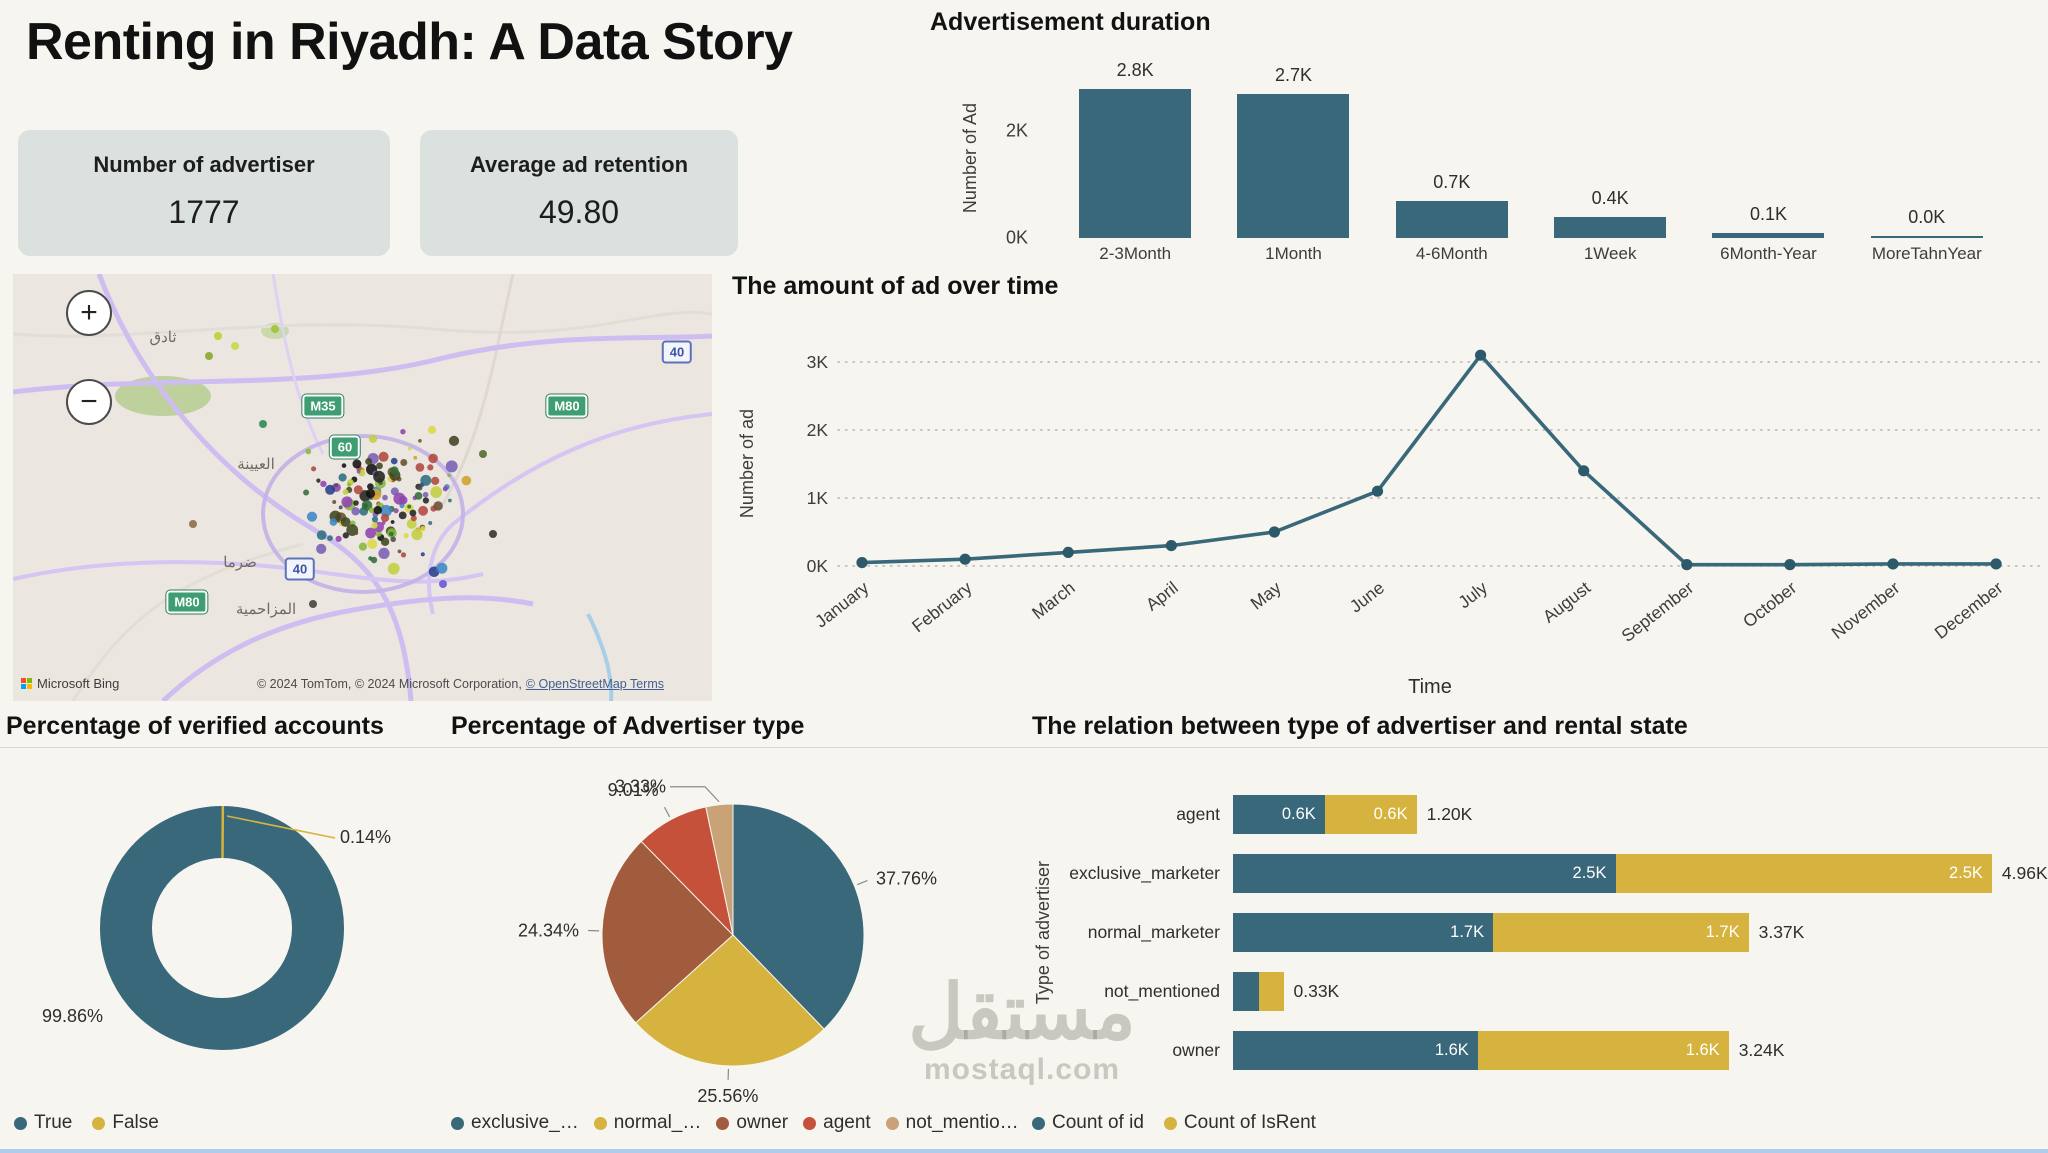 The height and width of the screenshot is (1153, 2048). What do you see at coordinates (818, 566) in the screenshot?
I see `svg-text: 0K` at bounding box center [818, 566].